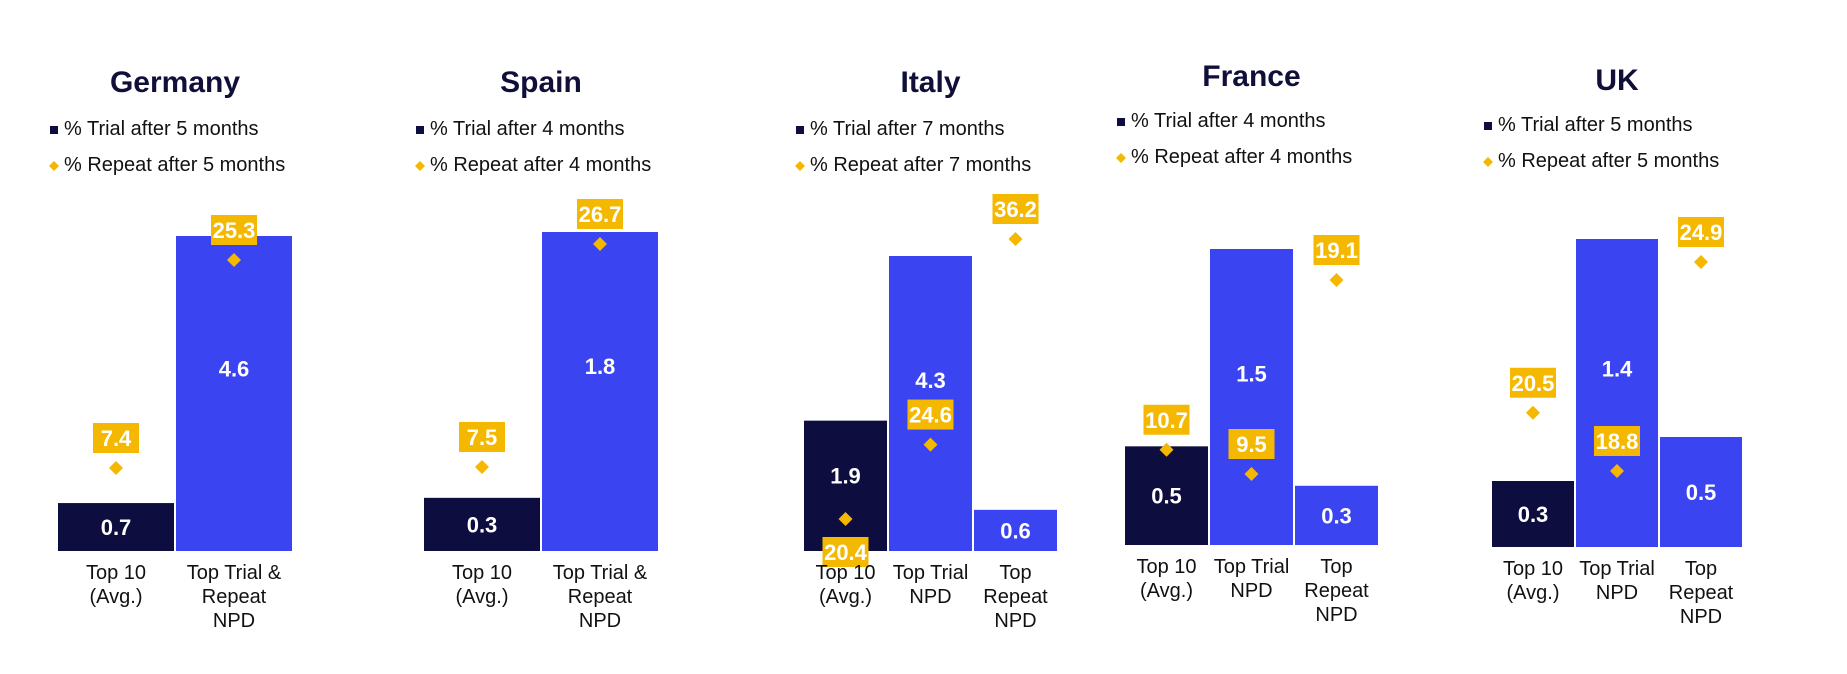 Image resolution: width=1847 pixels, height=674 pixels. What do you see at coordinates (920, 165) in the screenshot?
I see `legend-label-repeat: % Repeat after 7 months` at bounding box center [920, 165].